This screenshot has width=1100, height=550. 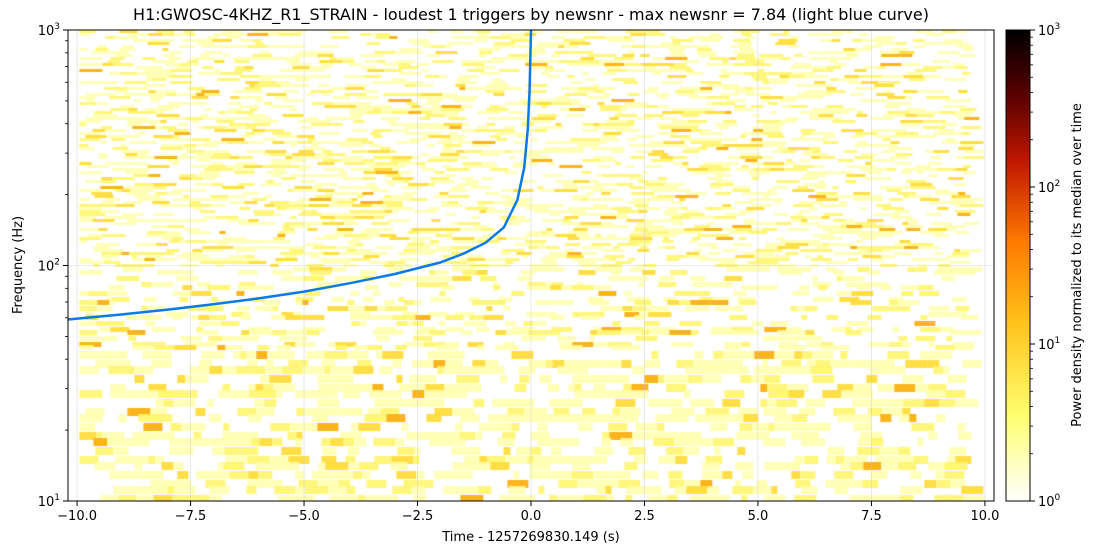 What do you see at coordinates (191, 516) in the screenshot?
I see `x-tick-label: −7.5` at bounding box center [191, 516].